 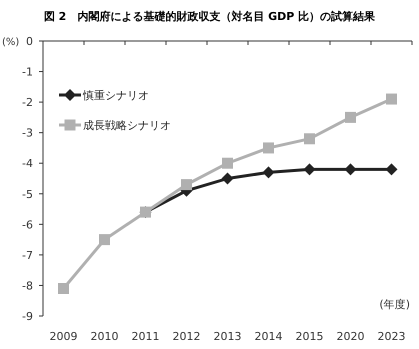 I want to click on y-tick-label: -9, so click(x=27, y=316).